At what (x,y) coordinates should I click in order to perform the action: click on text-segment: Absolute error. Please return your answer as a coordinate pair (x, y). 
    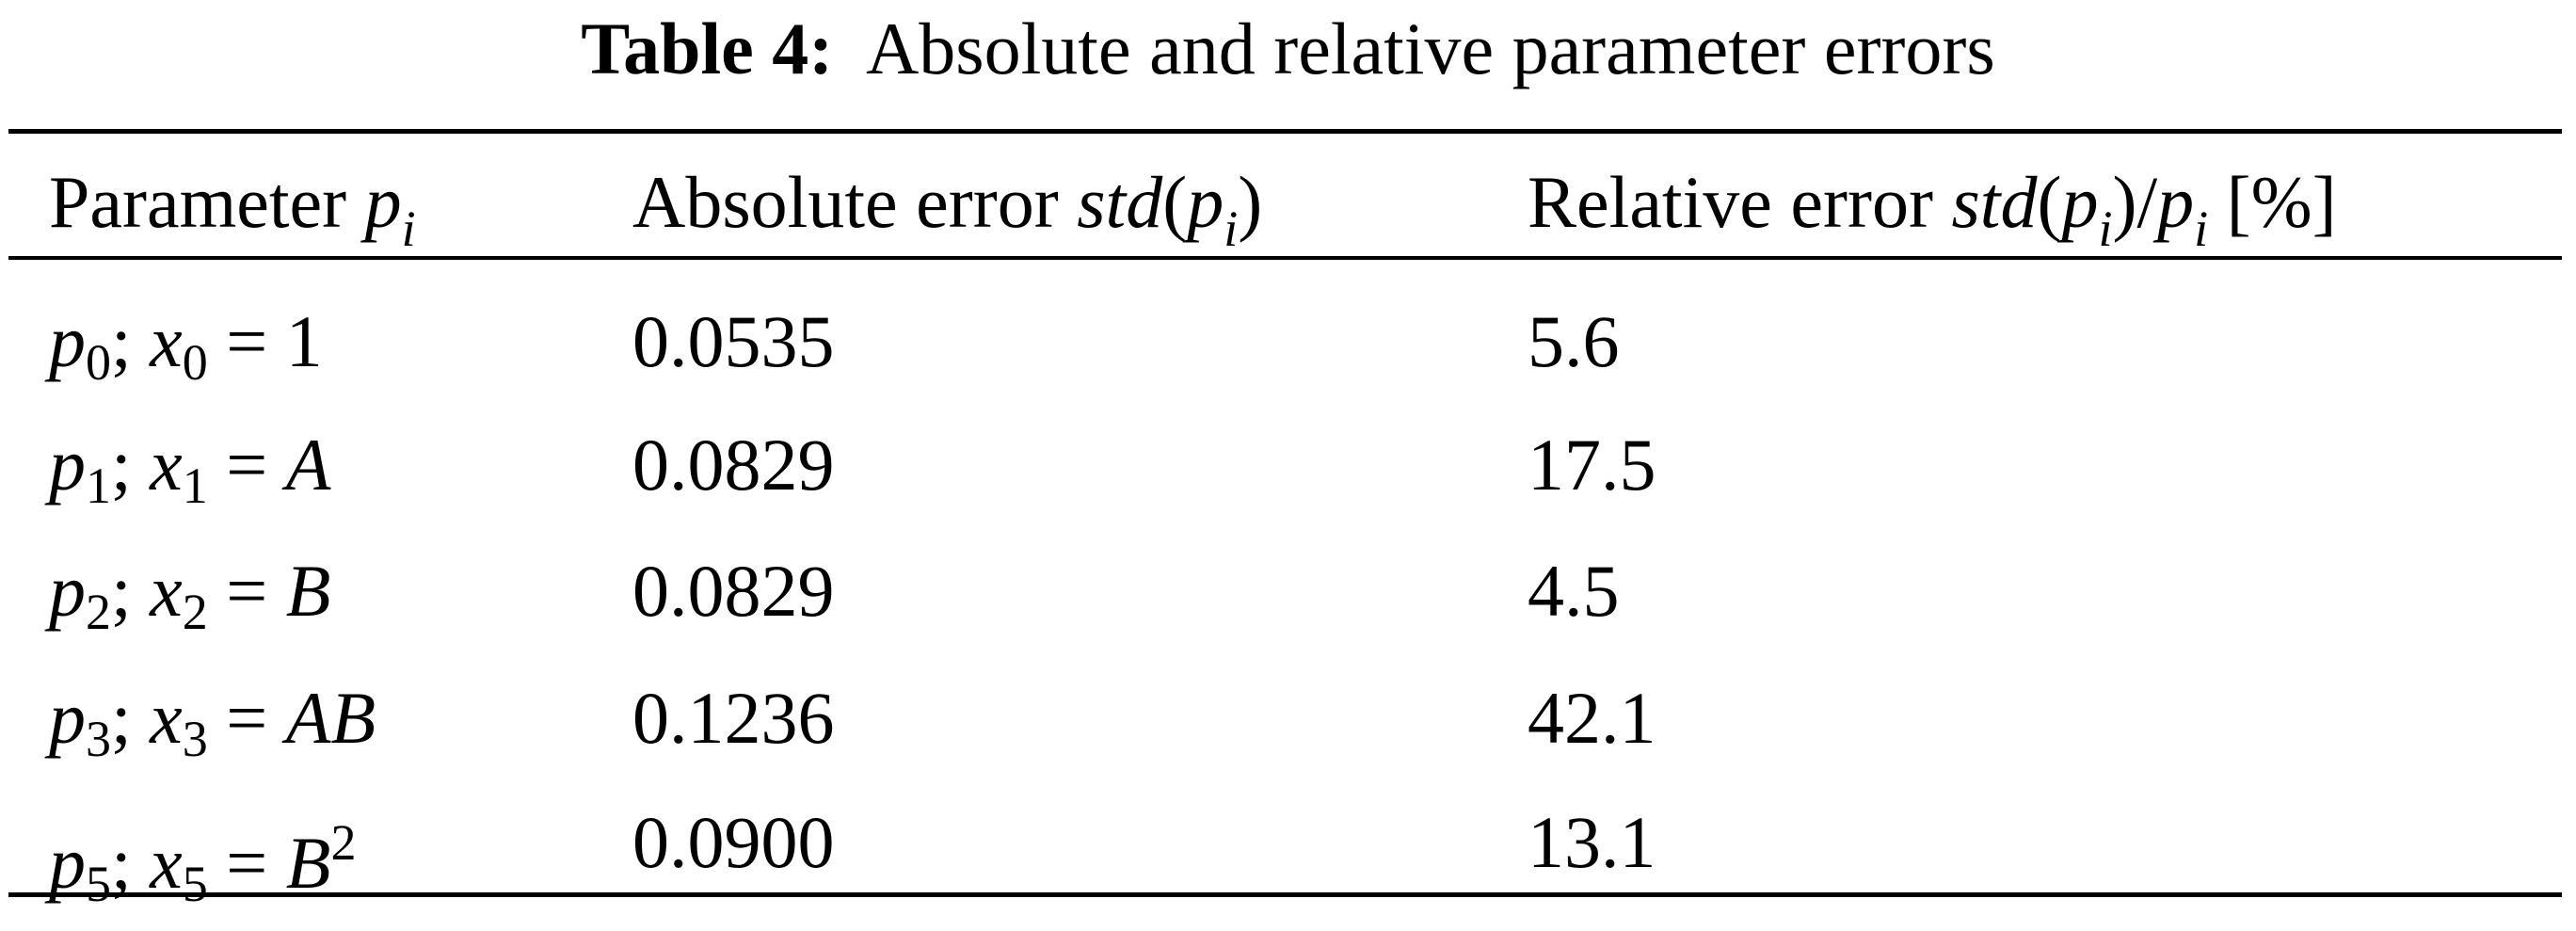
    Looking at the image, I should click on (855, 202).